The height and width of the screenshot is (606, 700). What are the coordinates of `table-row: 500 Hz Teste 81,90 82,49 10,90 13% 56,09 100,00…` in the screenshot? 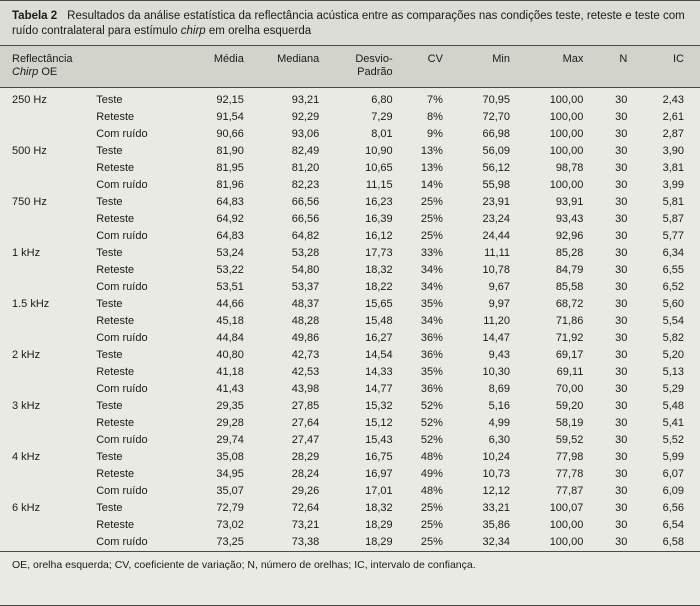 It's located at (350, 151).